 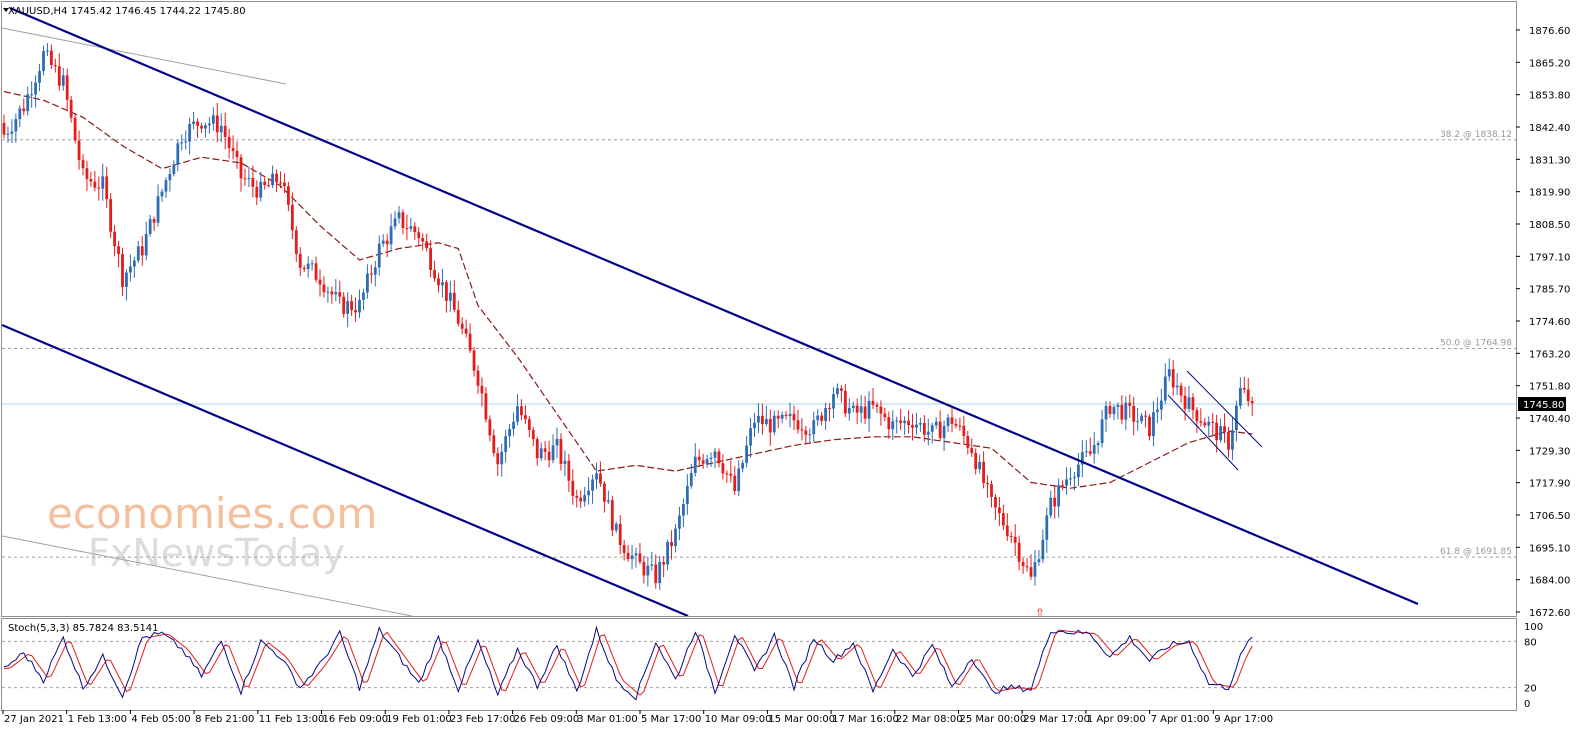 I want to click on price-label: 1819.90, so click(x=1549, y=193).